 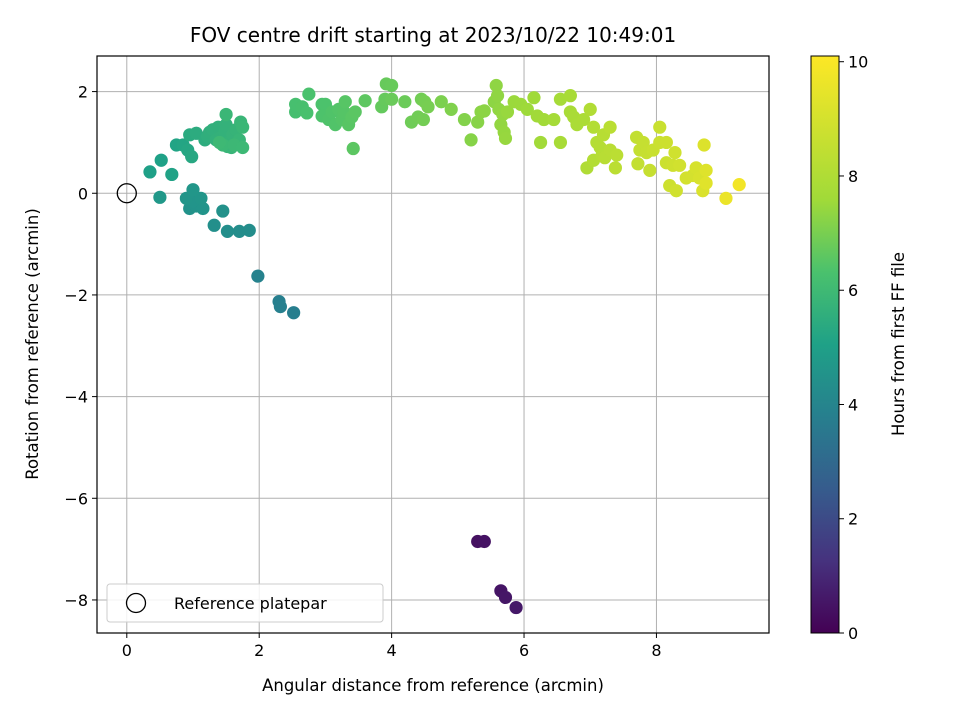 What do you see at coordinates (259, 650) in the screenshot?
I see `x-tick-label: 2` at bounding box center [259, 650].